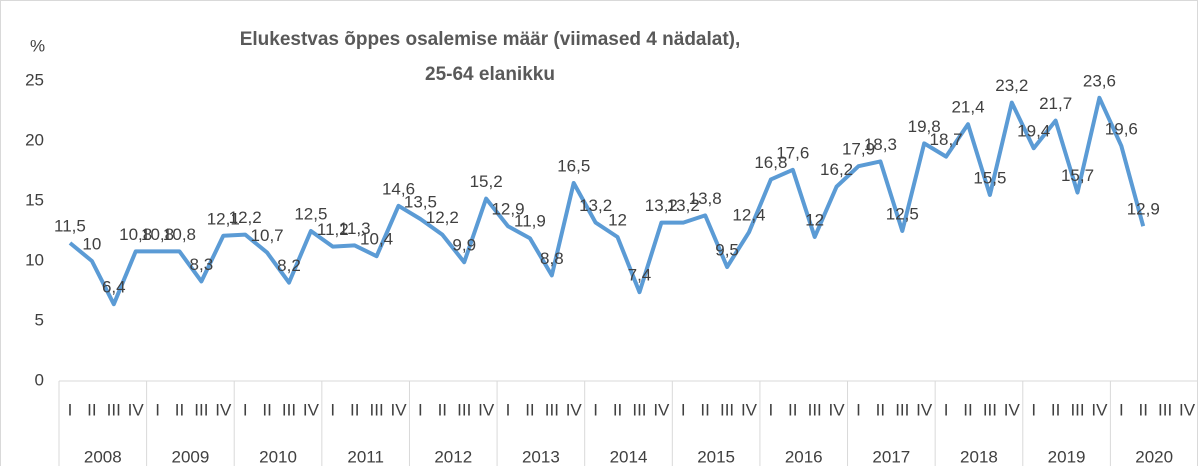 The width and height of the screenshot is (1198, 466). I want to click on year-label: 2018, so click(979, 456).